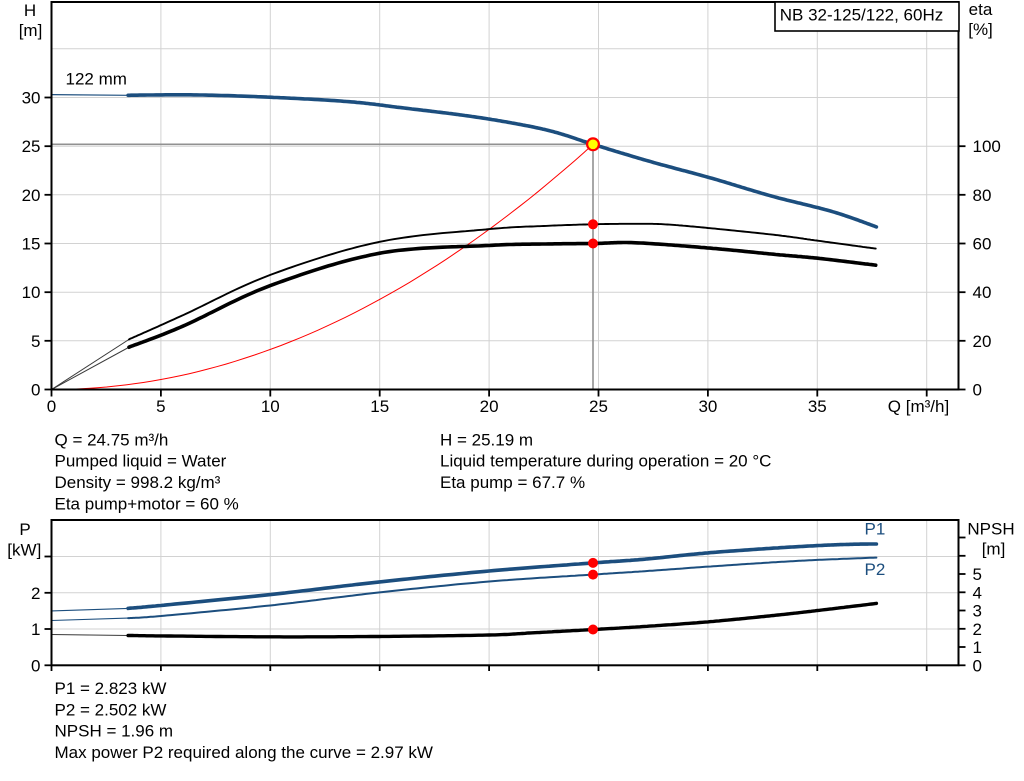  Describe the element at coordinates (141, 461) in the screenshot. I see `svg-text: Pumped liquid = Water` at that location.